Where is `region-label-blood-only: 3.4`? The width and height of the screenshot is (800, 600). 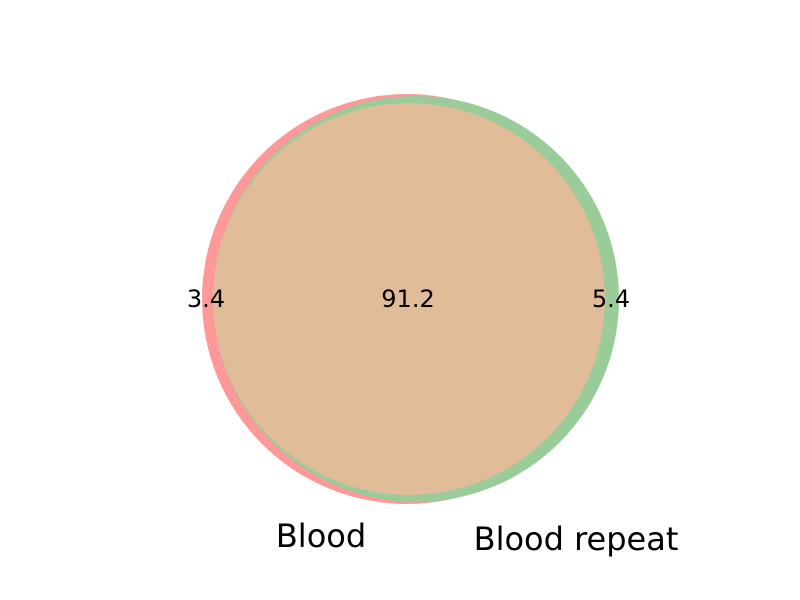
region-label-blood-only: 3.4 is located at coordinates (206, 299).